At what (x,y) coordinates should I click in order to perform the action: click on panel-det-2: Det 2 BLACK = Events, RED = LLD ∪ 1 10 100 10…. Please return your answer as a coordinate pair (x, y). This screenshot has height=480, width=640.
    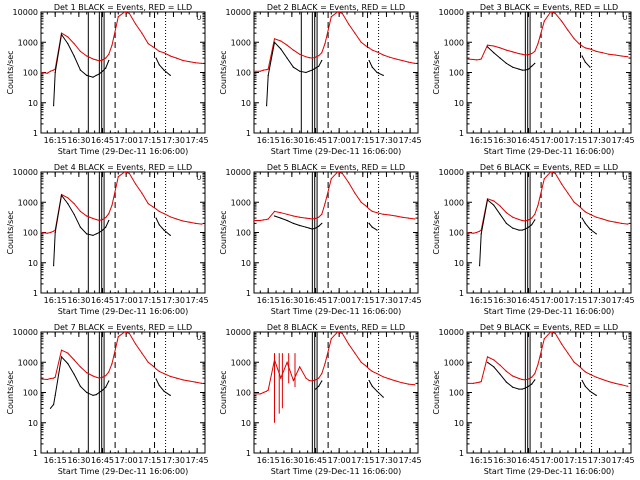
    Looking at the image, I should click on (320, 79).